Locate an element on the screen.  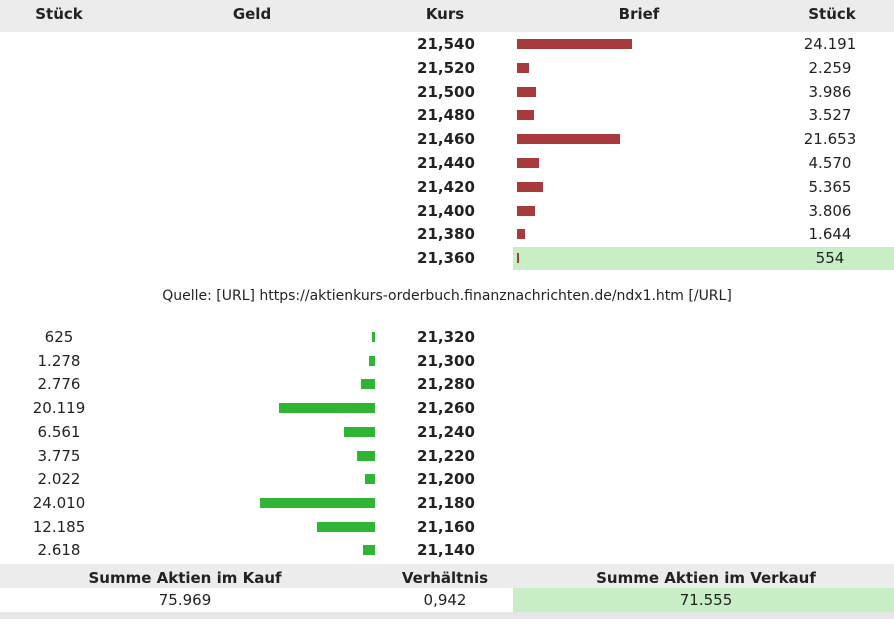
bid-kurs: 21,180 is located at coordinates (446, 502).